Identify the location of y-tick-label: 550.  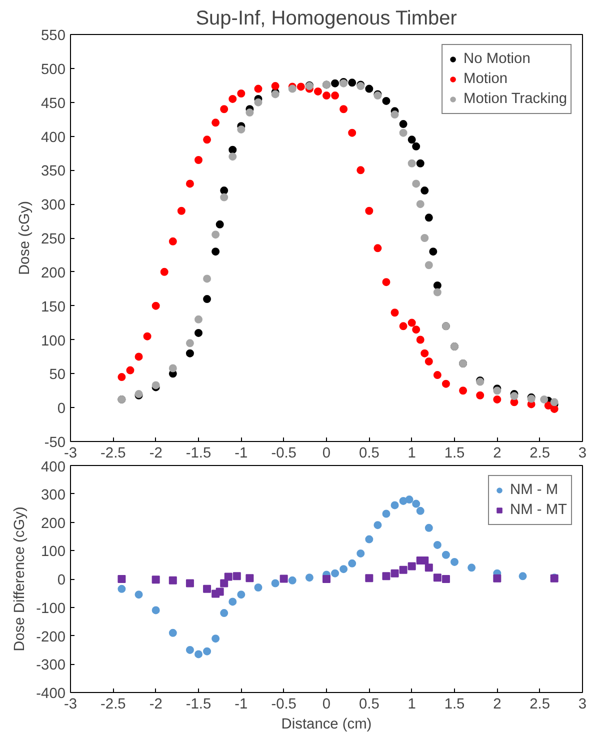
(53, 36).